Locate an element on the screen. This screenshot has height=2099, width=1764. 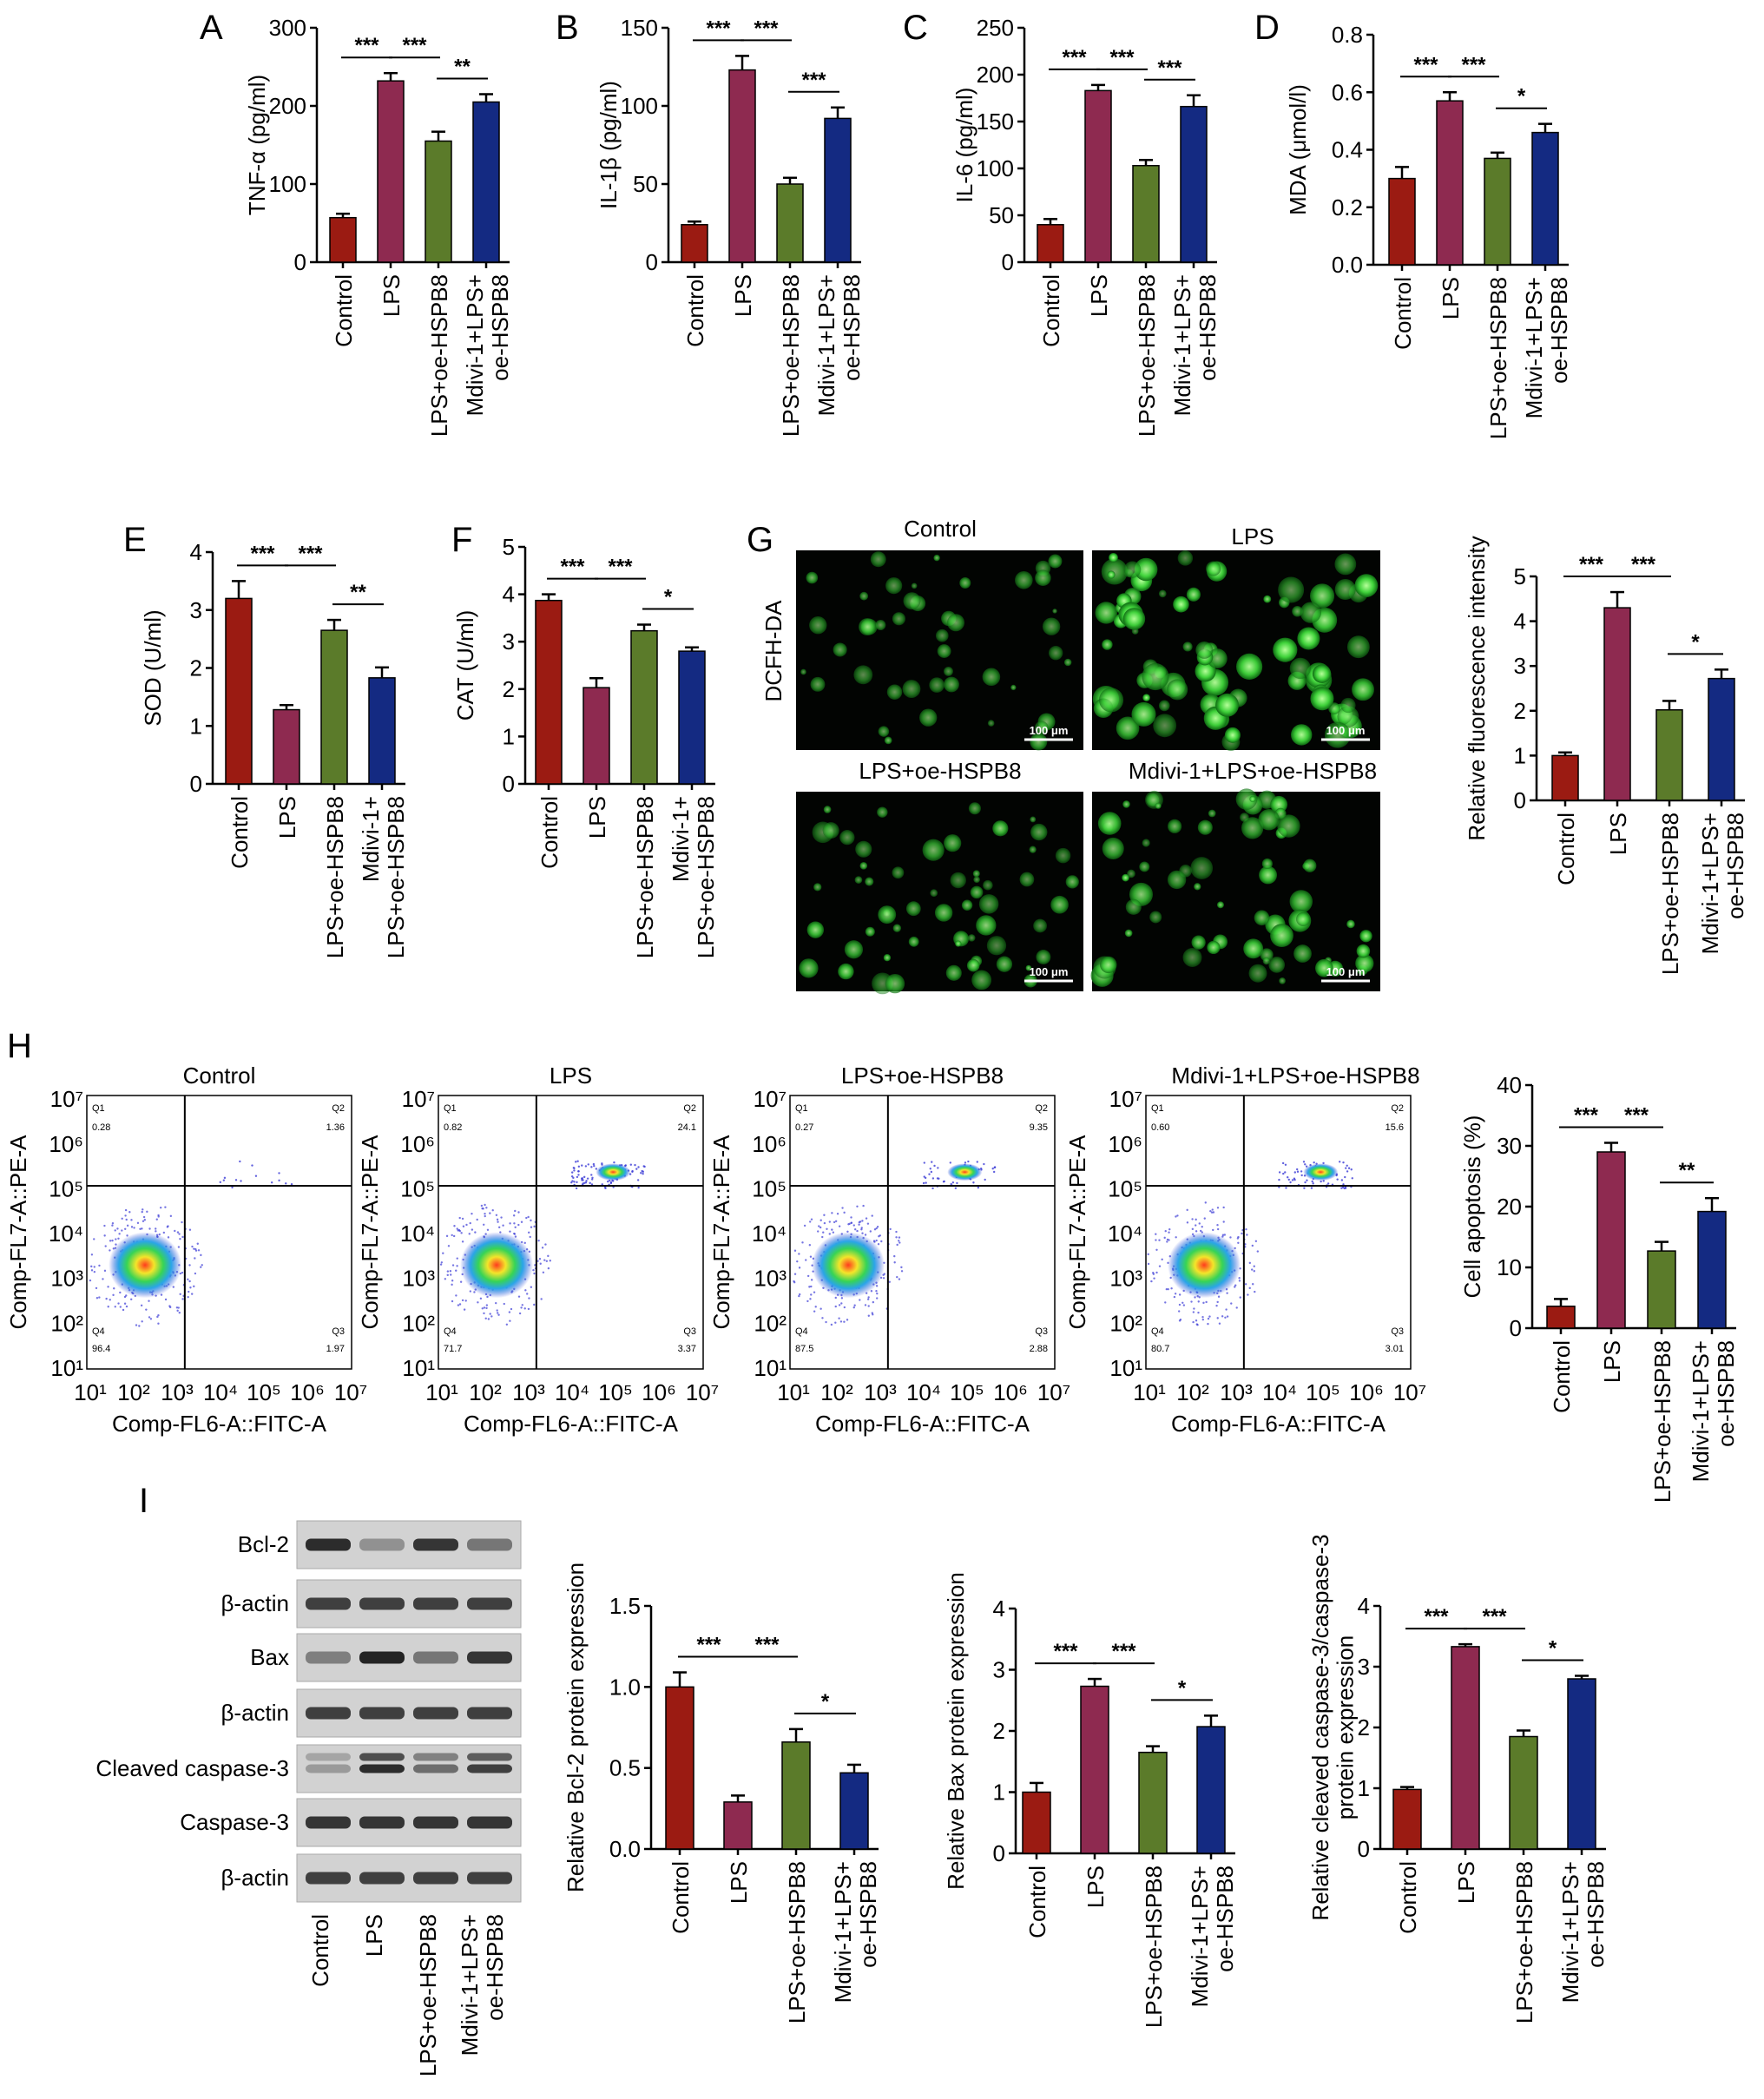
fluorescence-panel-3: Mdivi-1+LPS+oe-HSPB8 100 μm is located at coordinates (1235, 874).